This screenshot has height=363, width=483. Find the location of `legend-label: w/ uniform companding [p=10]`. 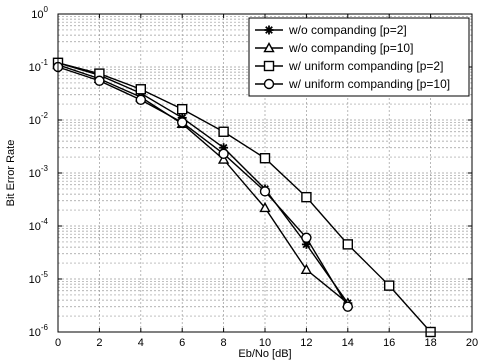

legend-label: w/ uniform companding [p=10] is located at coordinates (369, 84).